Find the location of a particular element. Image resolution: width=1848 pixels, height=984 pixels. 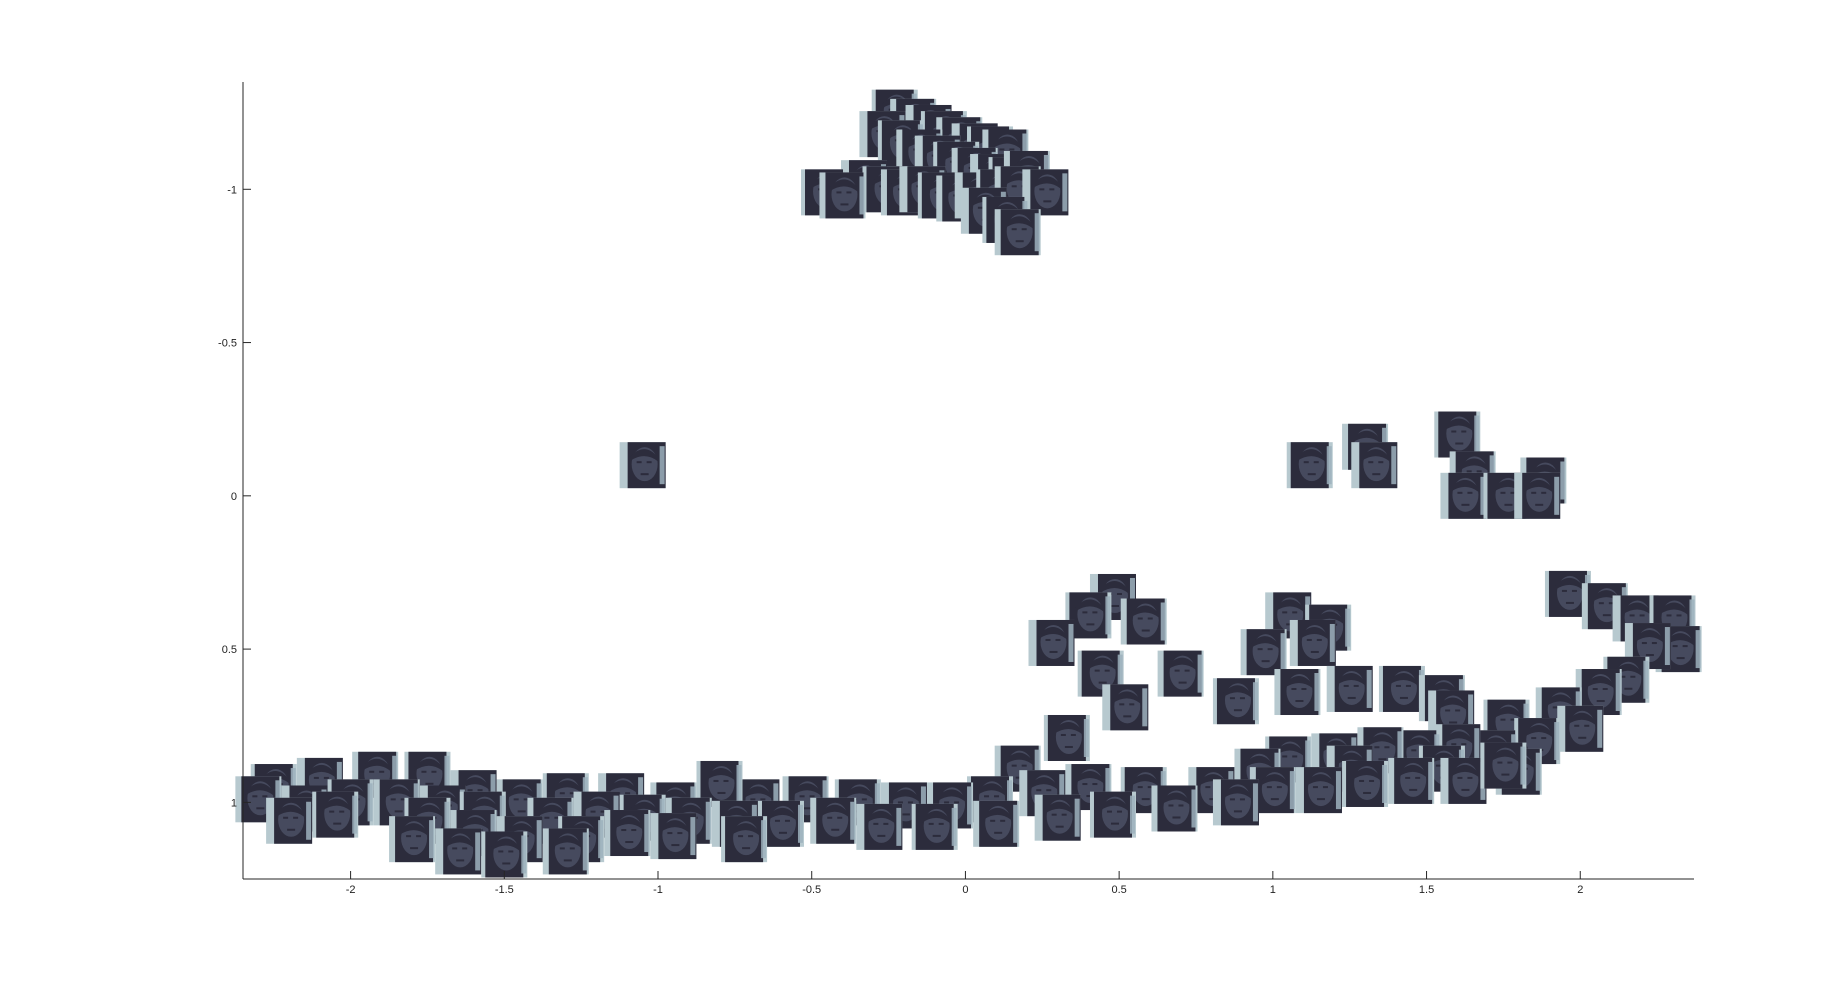

x-tick-label: 2 is located at coordinates (1580, 890).